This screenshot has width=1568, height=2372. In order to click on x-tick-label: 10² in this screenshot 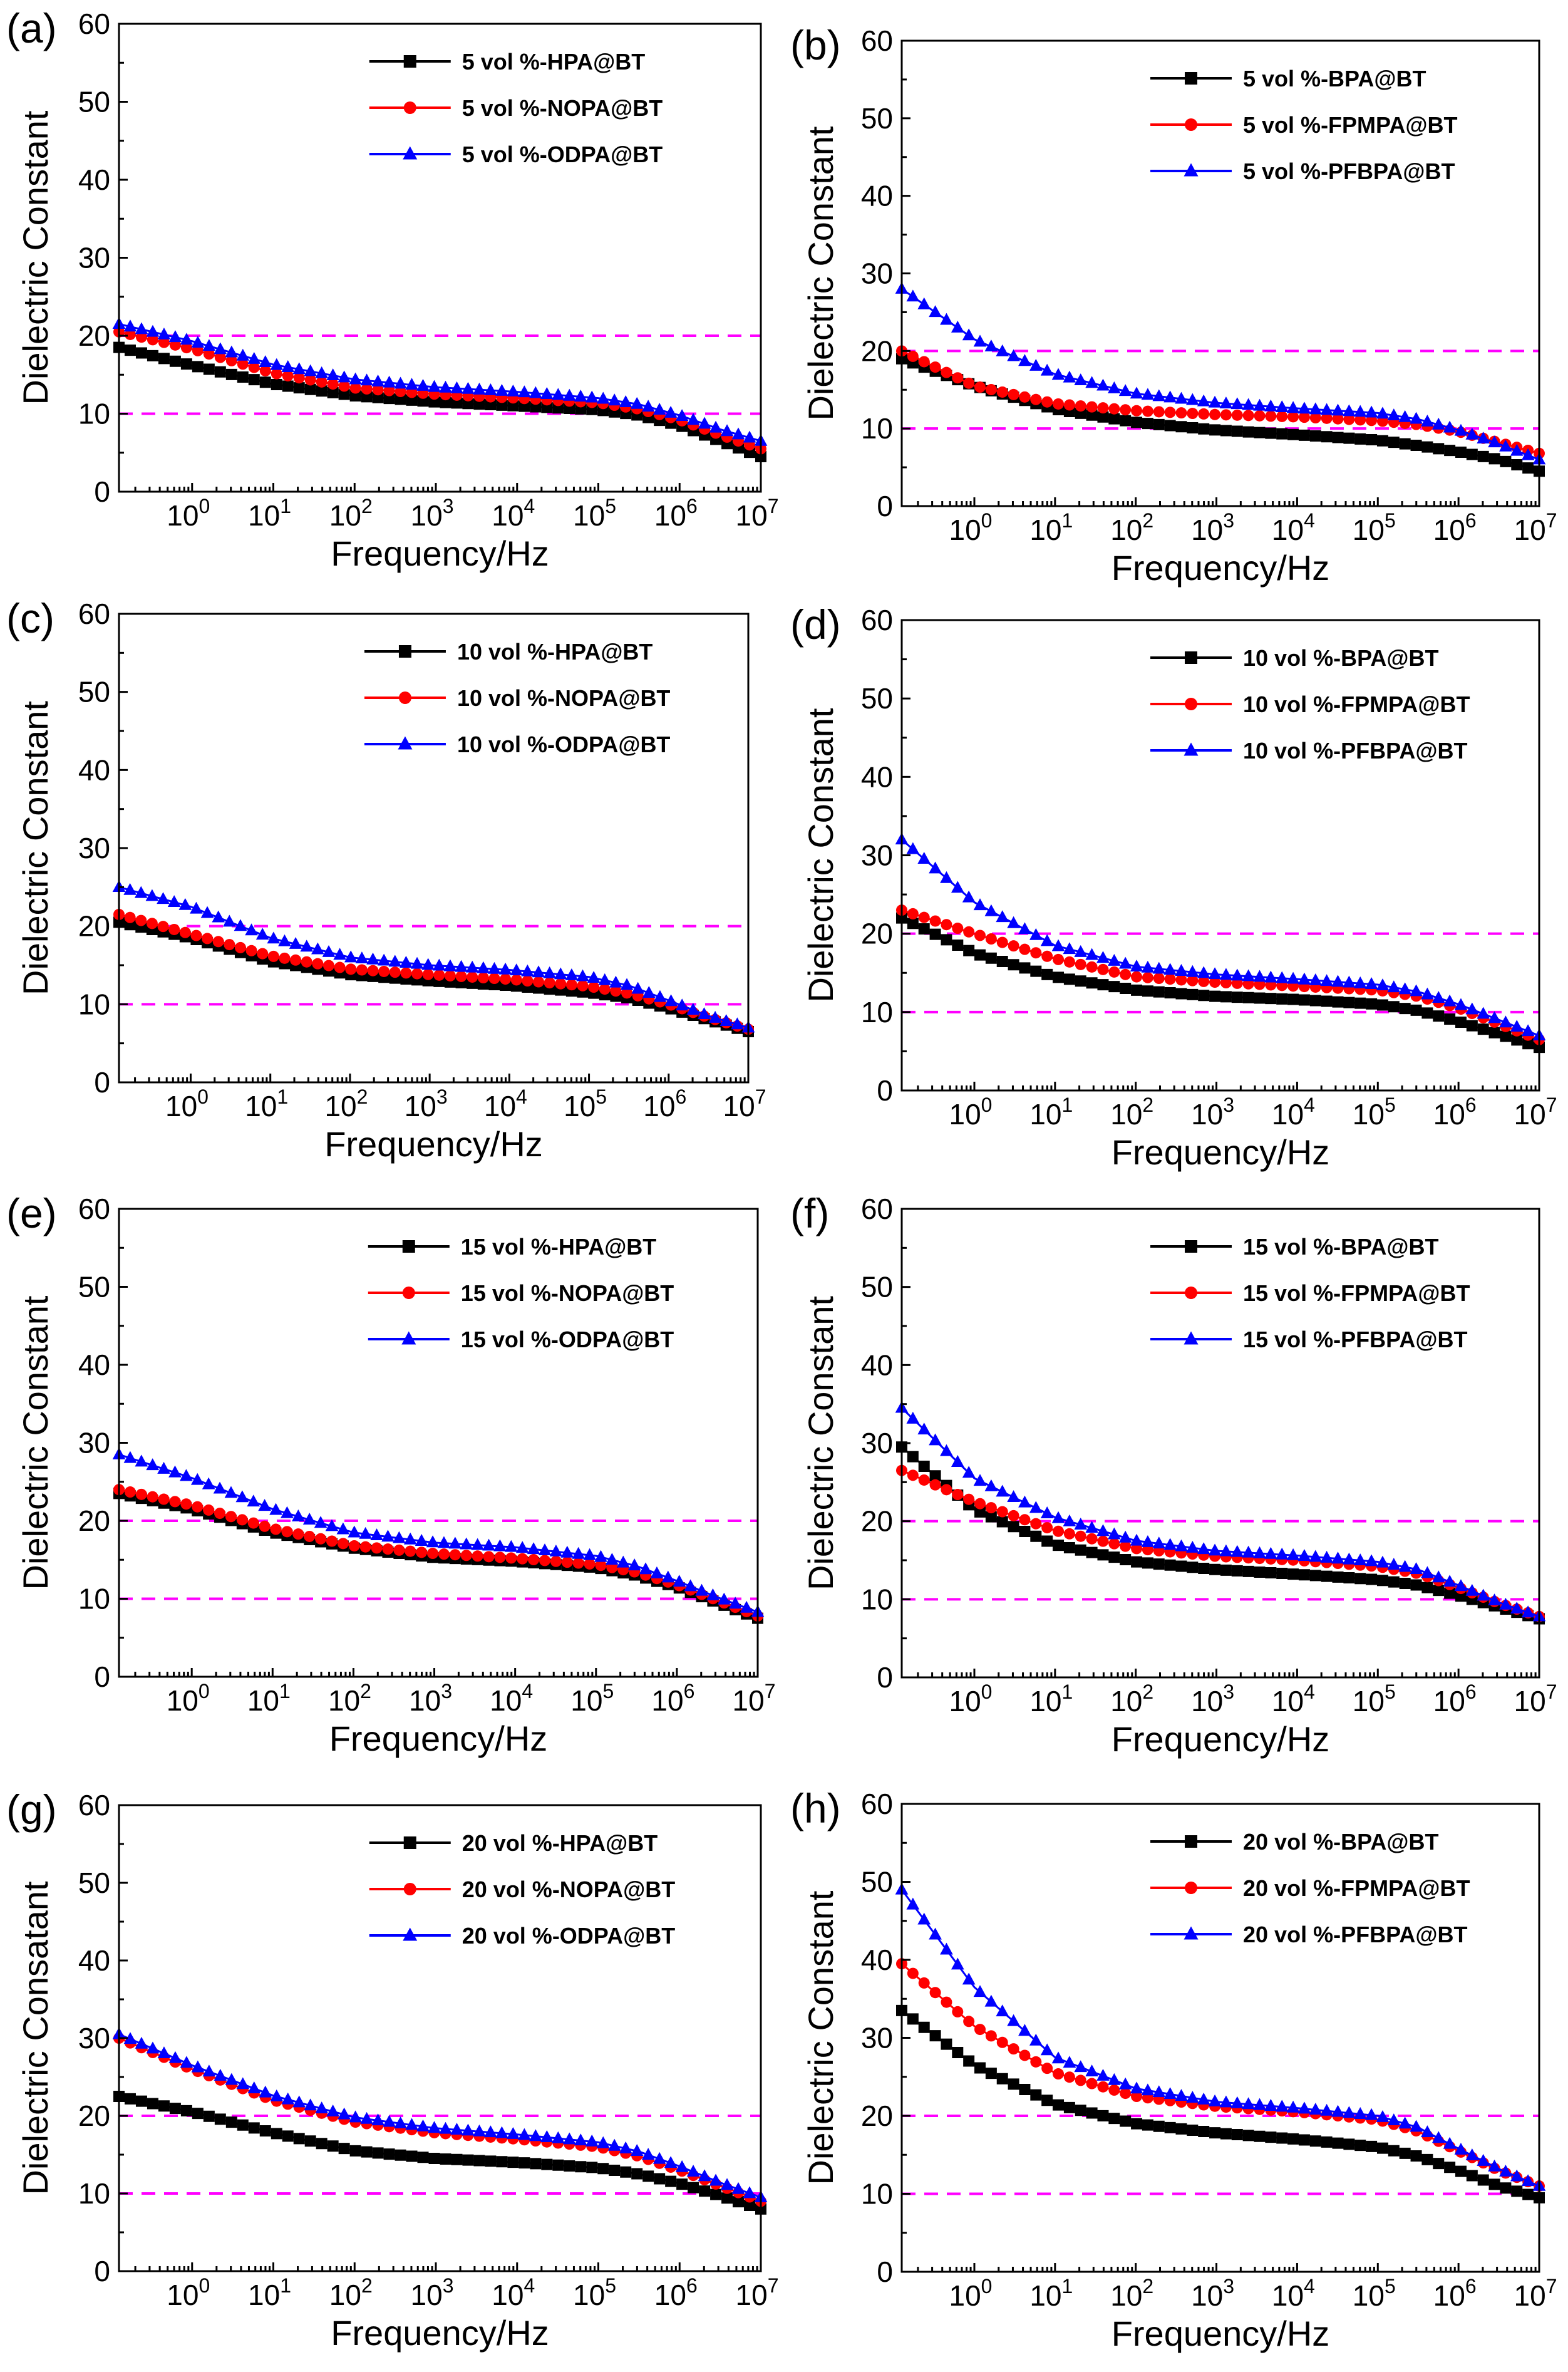, I will do `click(1131, 2293)`.